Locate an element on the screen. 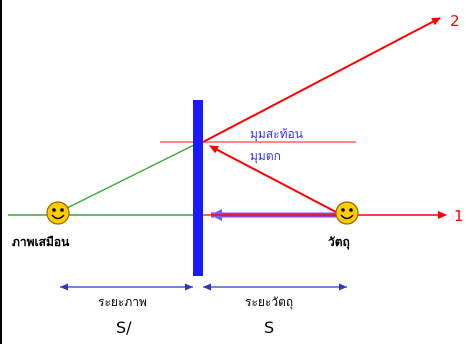  object-distance-label: ระยะวัตถุ is located at coordinates (269, 302).